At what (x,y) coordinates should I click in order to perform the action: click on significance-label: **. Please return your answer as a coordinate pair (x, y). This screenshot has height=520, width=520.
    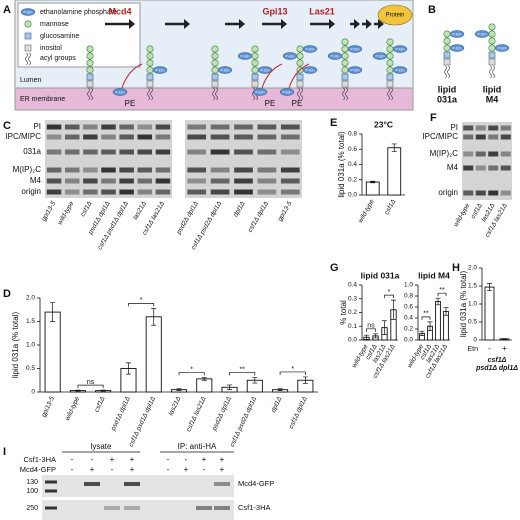
    Looking at the image, I should click on (442, 290).